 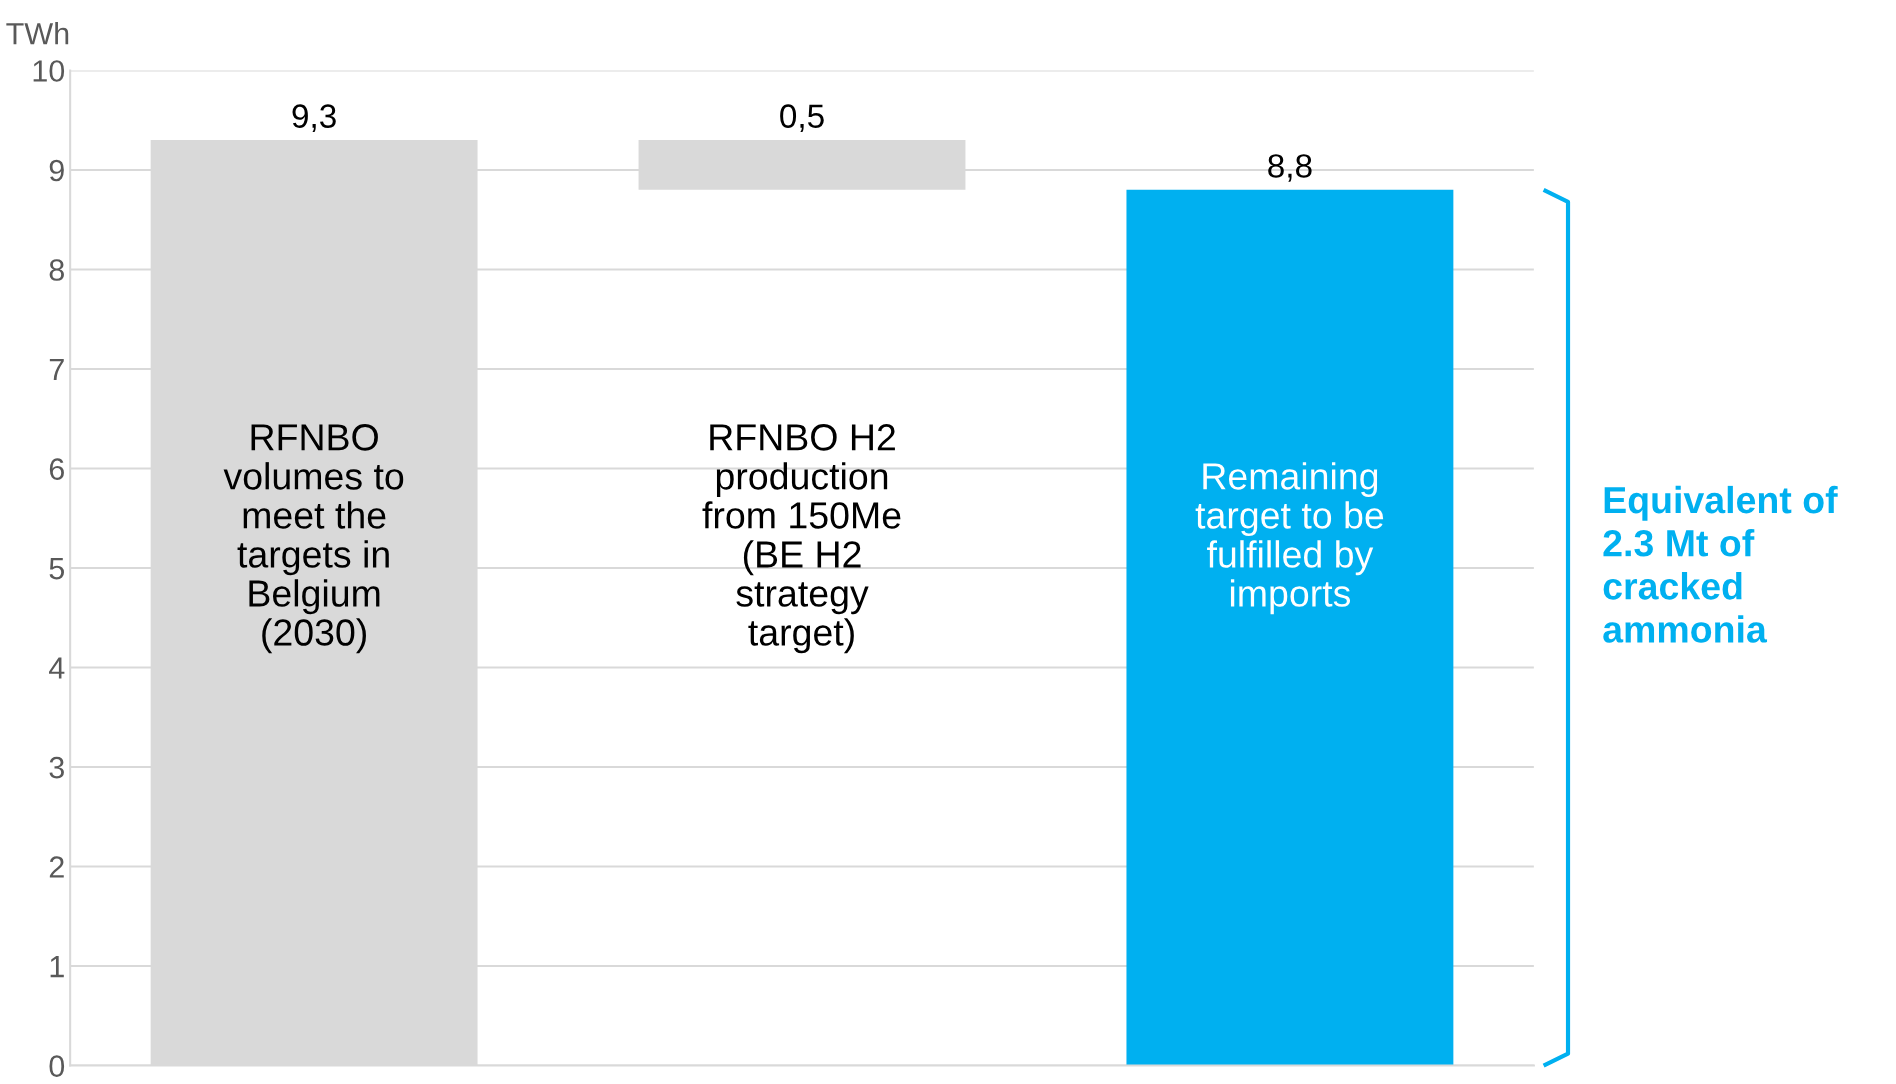 What do you see at coordinates (1289, 538) in the screenshot?
I see `x-tick-label: Remaining target to be fulfilled by imports` at bounding box center [1289, 538].